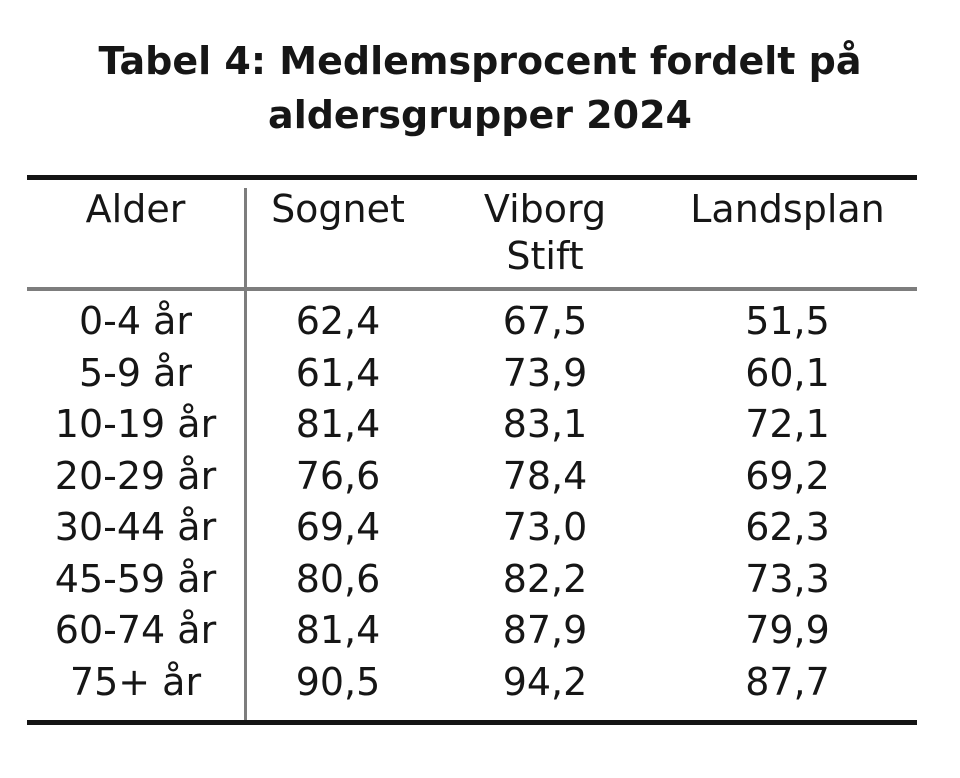 The height and width of the screenshot is (778, 960). What do you see at coordinates (545, 578) in the screenshot?
I see `value-cell: 82,2` at bounding box center [545, 578].